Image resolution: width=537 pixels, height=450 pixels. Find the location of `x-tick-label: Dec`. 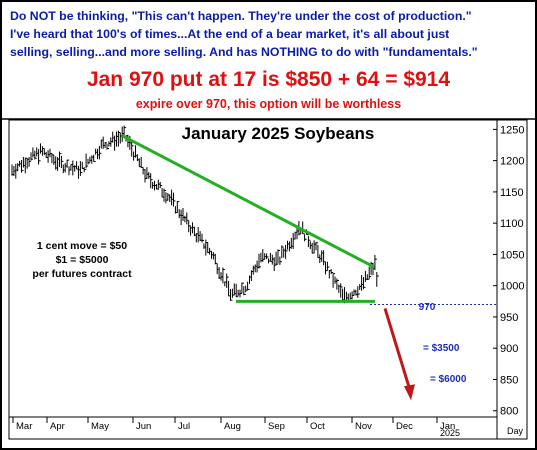

x-tick-label: Dec is located at coordinates (404, 426).